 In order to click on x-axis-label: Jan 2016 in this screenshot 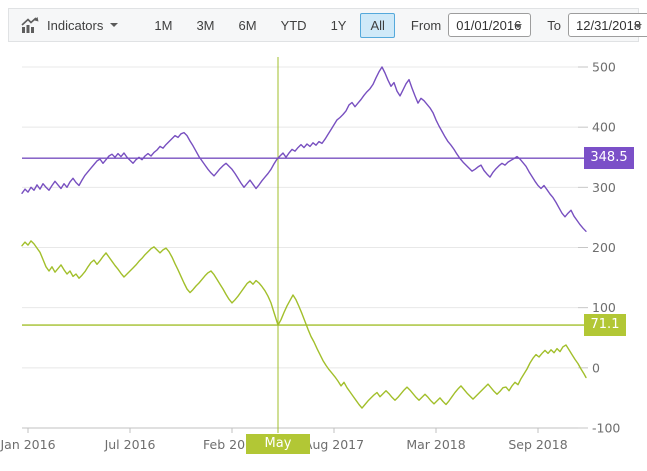, I will do `click(28, 444)`.